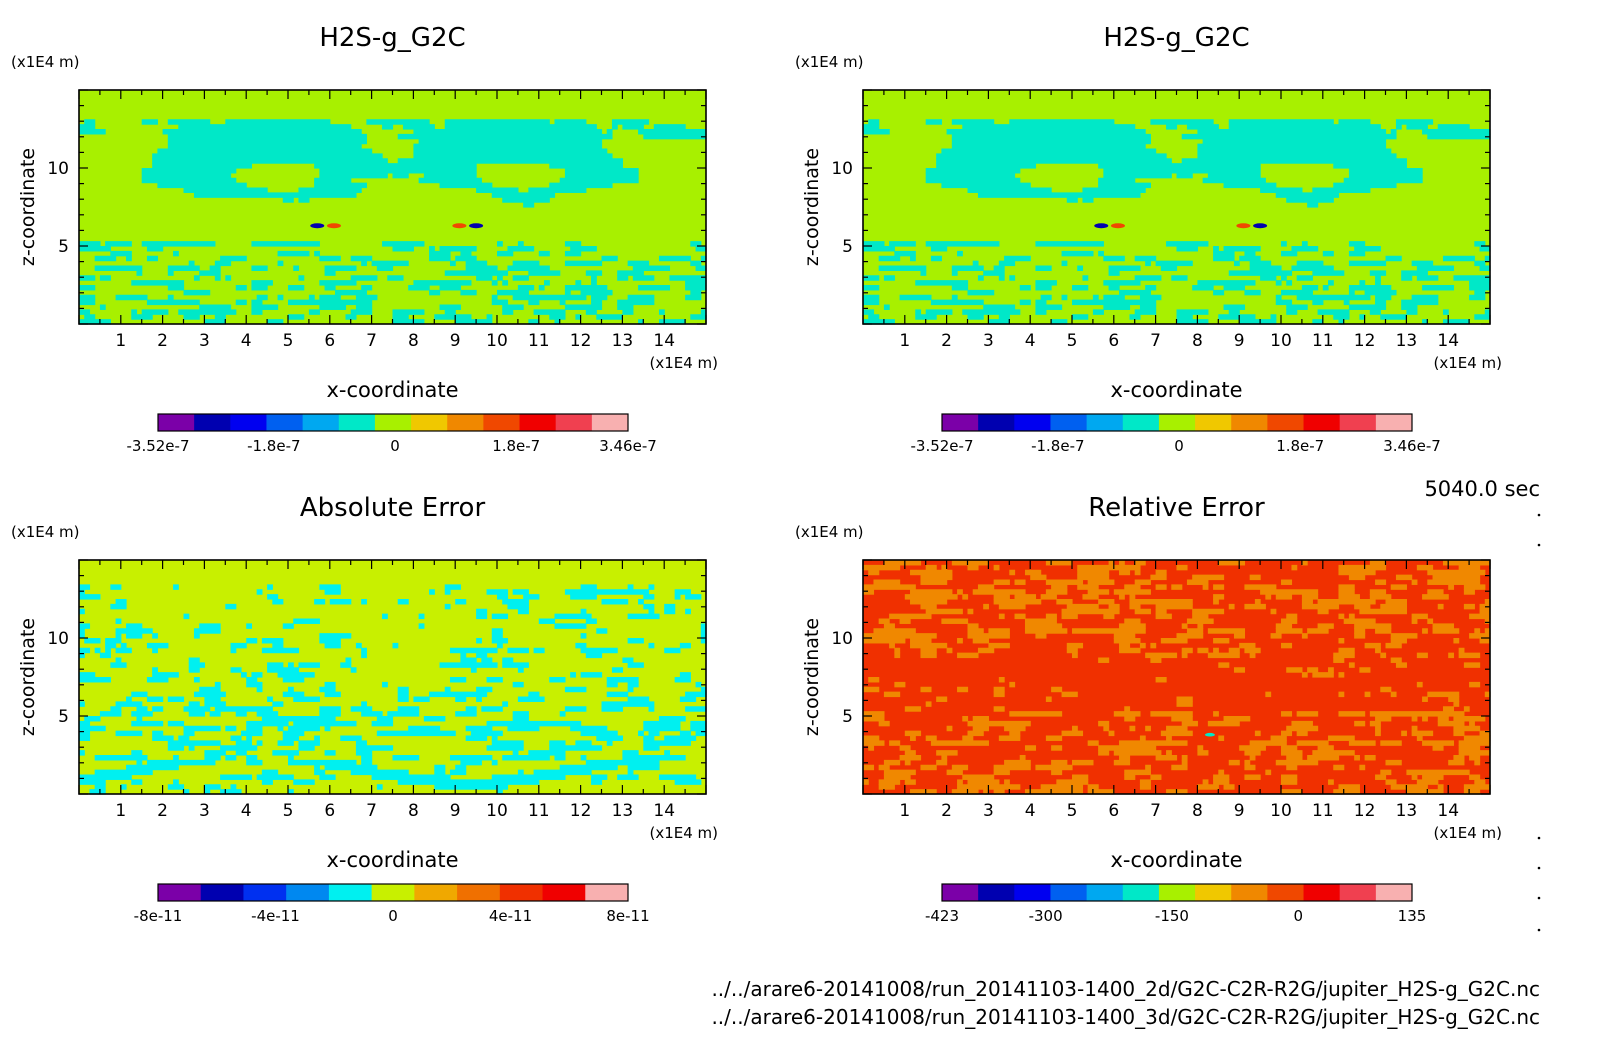 Image resolution: width=1604 pixels, height=1054 pixels. I want to click on x-tick-label: 7, so click(371, 341).